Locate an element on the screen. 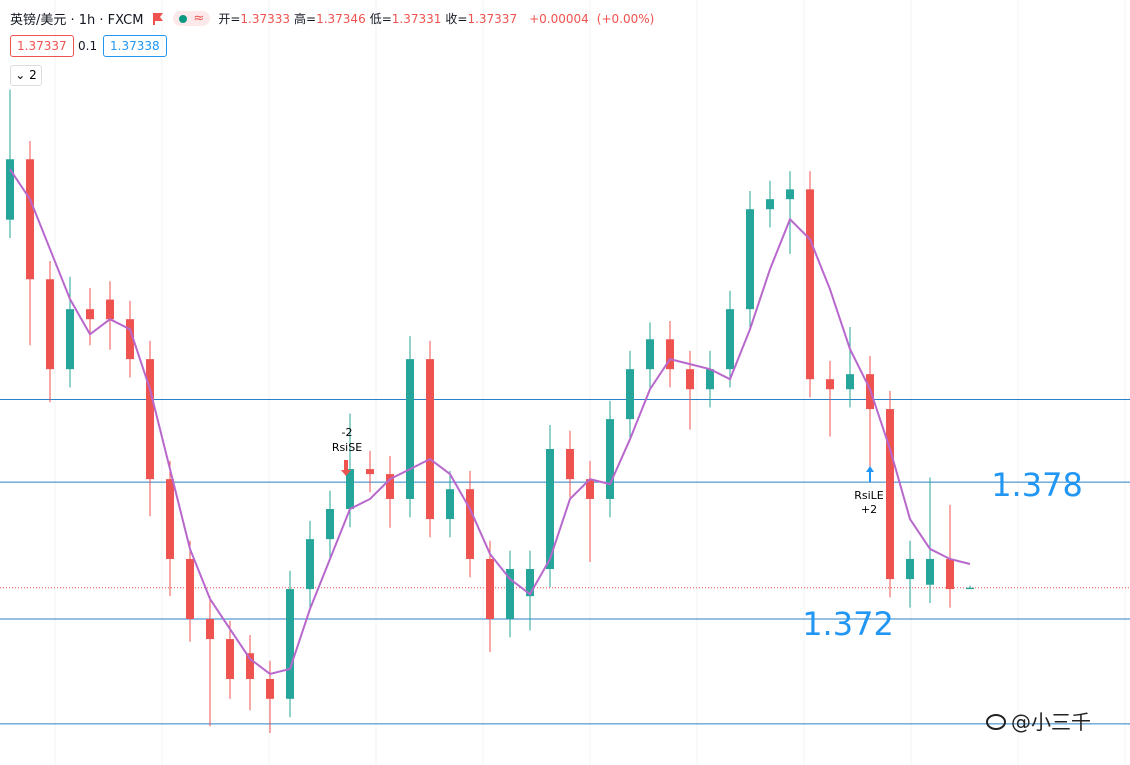 This screenshot has width=1130, height=765. indicator-toggle: ⌄ 2 is located at coordinates (26, 75).